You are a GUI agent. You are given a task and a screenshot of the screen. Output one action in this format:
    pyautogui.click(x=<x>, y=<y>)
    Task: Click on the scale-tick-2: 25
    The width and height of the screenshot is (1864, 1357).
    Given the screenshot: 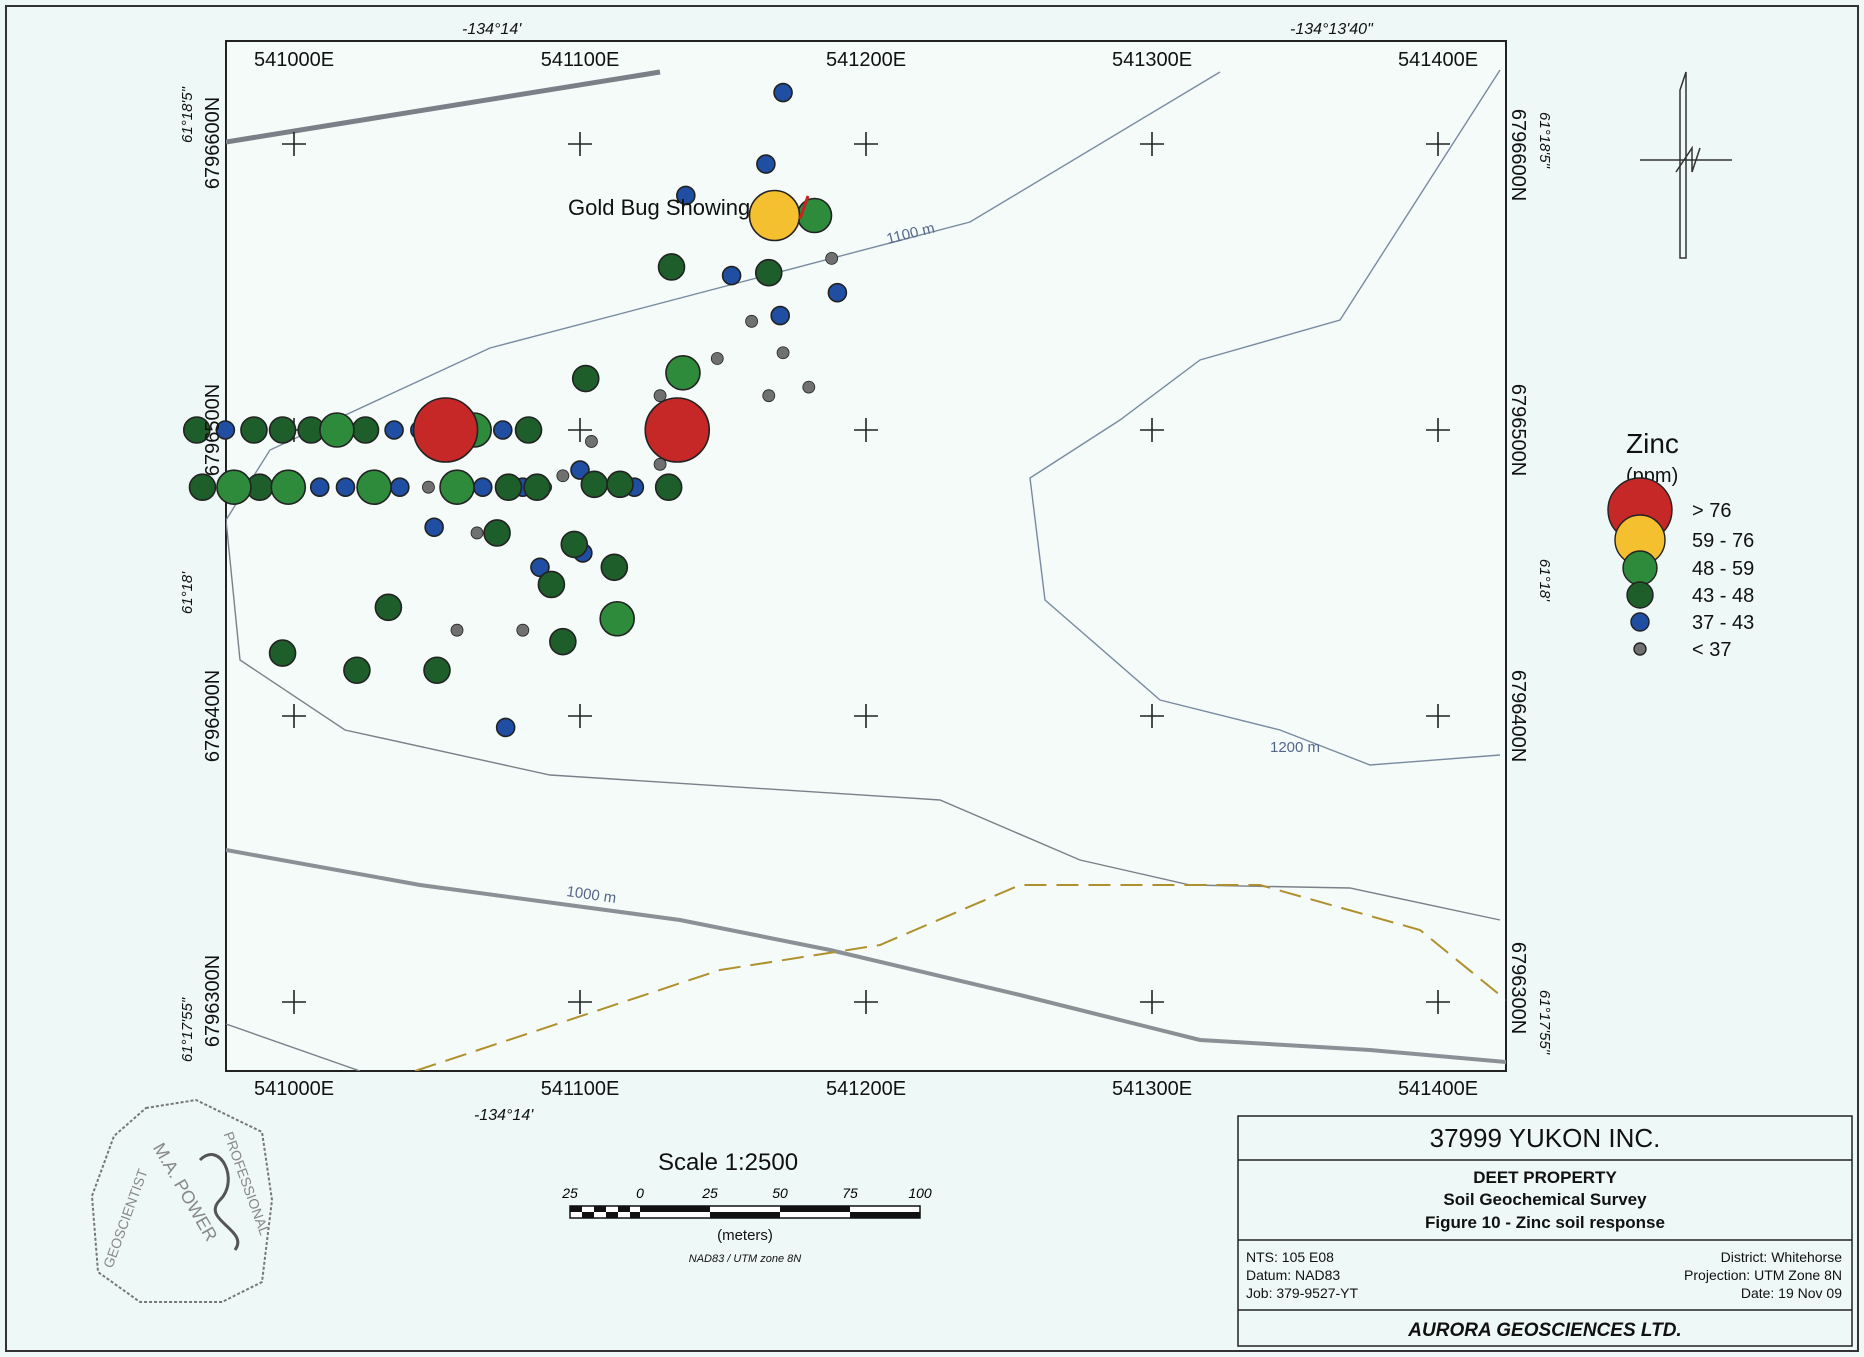 What is the action you would take?
    pyautogui.click(x=709, y=1193)
    